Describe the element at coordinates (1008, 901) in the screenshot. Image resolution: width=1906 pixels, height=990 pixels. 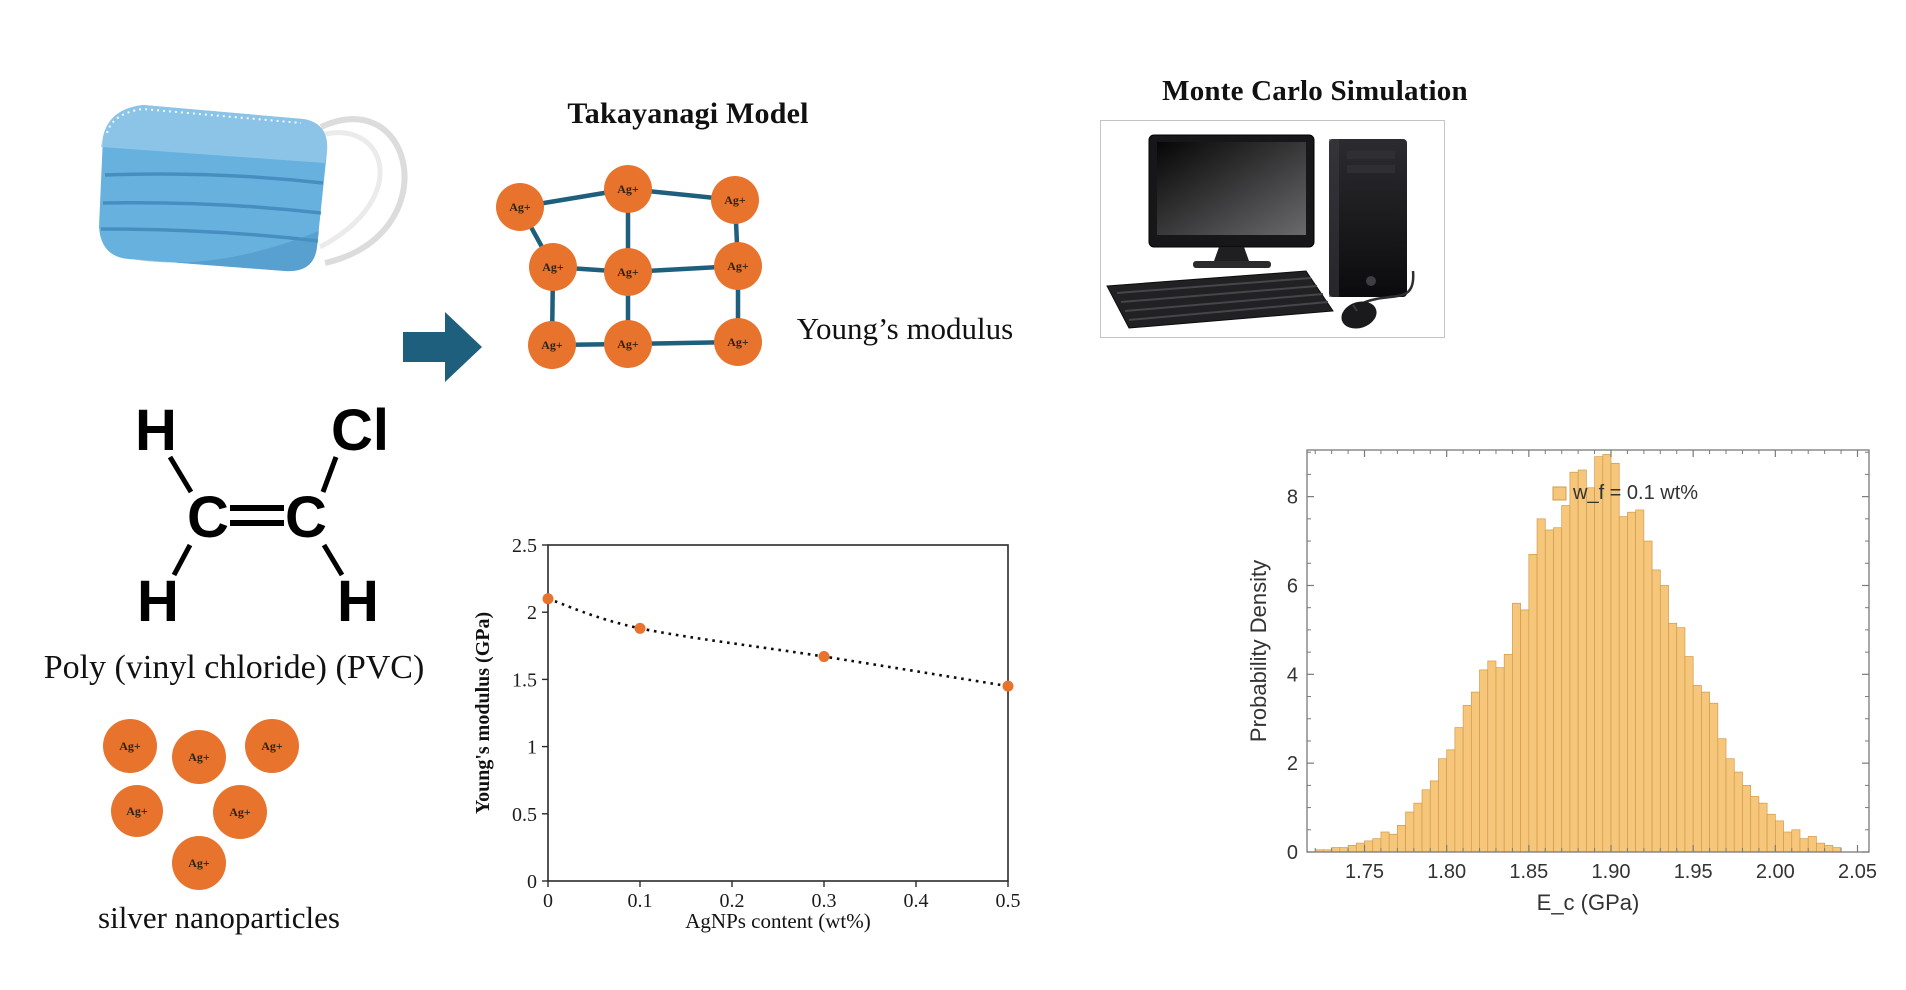
I see `x-tick-label: 0.5` at that location.